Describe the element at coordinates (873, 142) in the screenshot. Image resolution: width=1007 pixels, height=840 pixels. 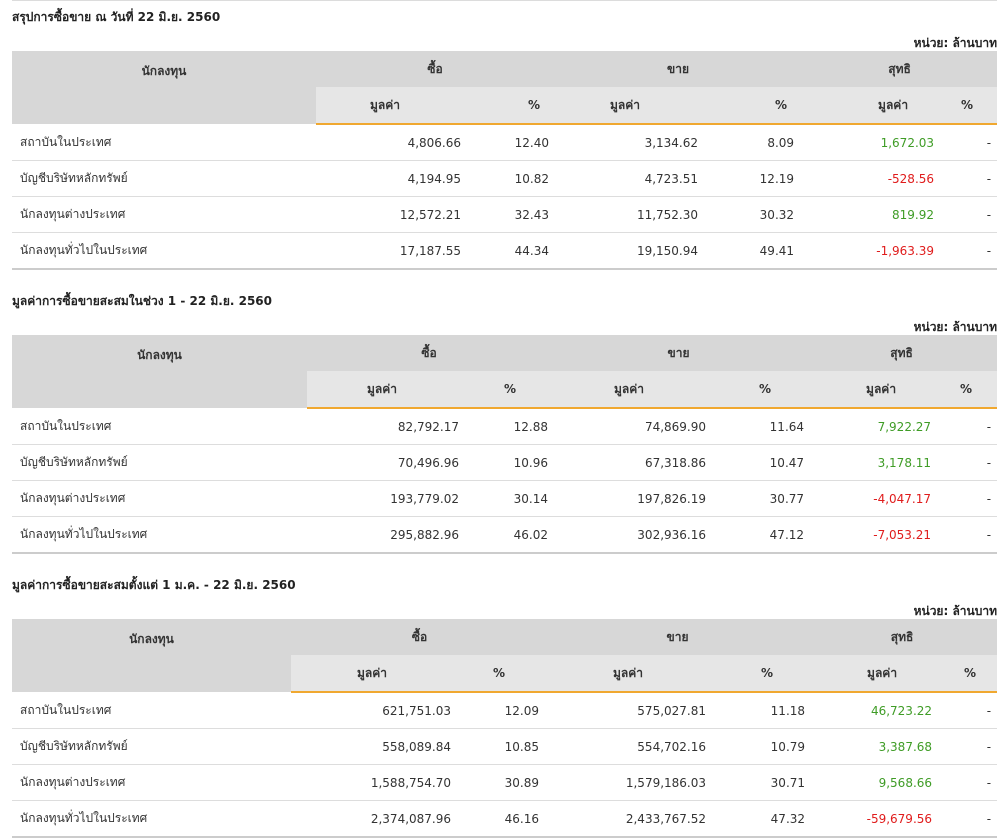
I see `net-value: 1,672.03` at that location.